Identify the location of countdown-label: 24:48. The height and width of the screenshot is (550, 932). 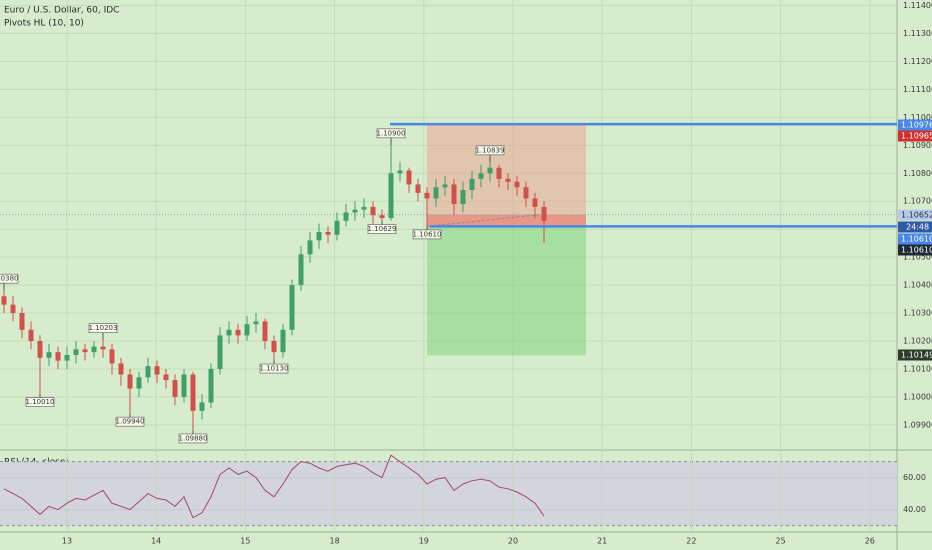
(917, 227).